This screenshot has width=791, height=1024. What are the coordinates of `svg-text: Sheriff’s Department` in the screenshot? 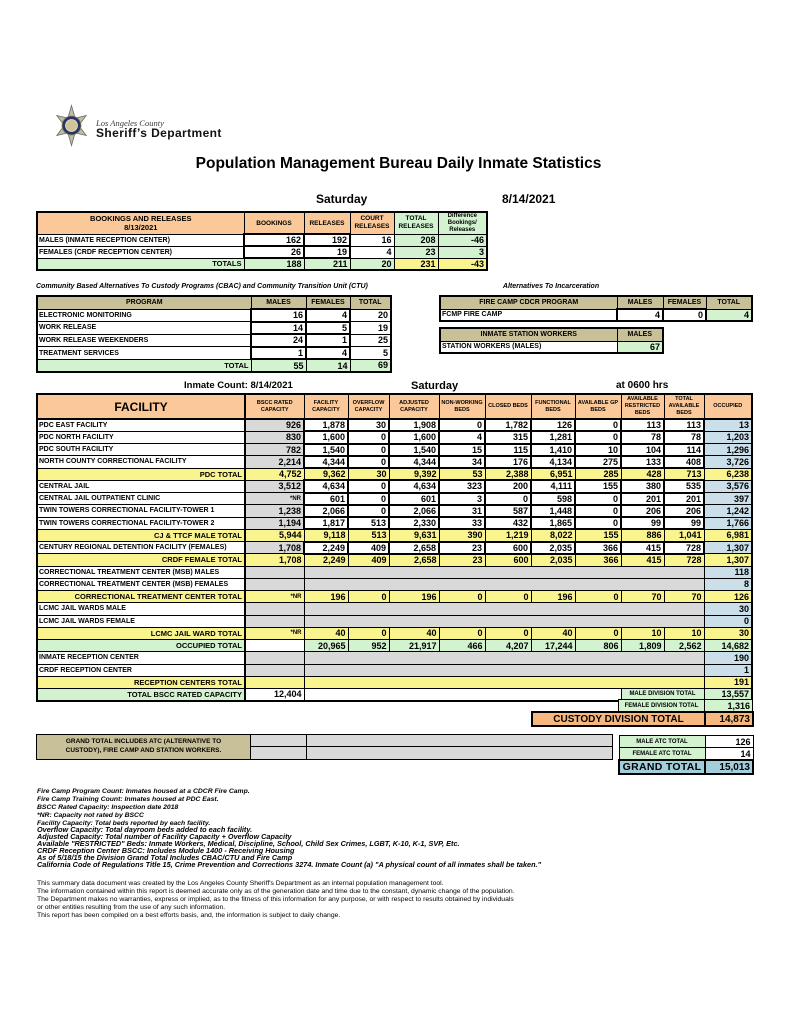 It's located at (159, 133).